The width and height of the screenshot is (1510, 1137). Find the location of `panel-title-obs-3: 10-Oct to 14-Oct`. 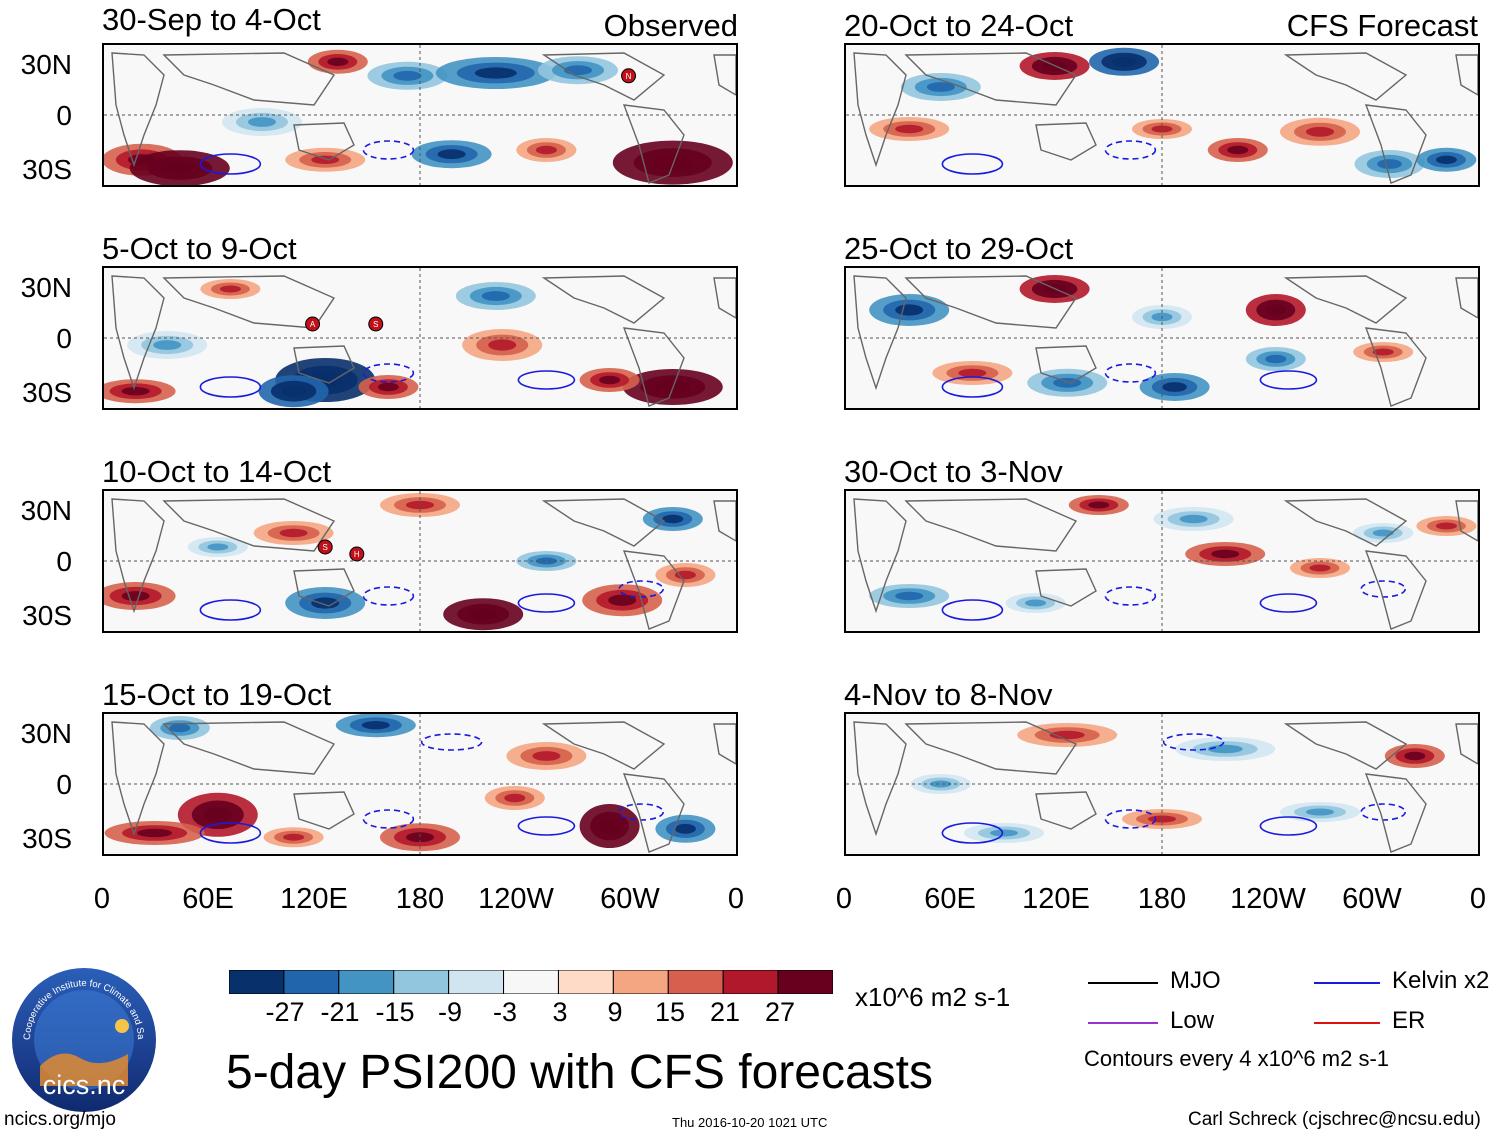

panel-title-obs-3: 10-Oct to 14-Oct is located at coordinates (217, 471).